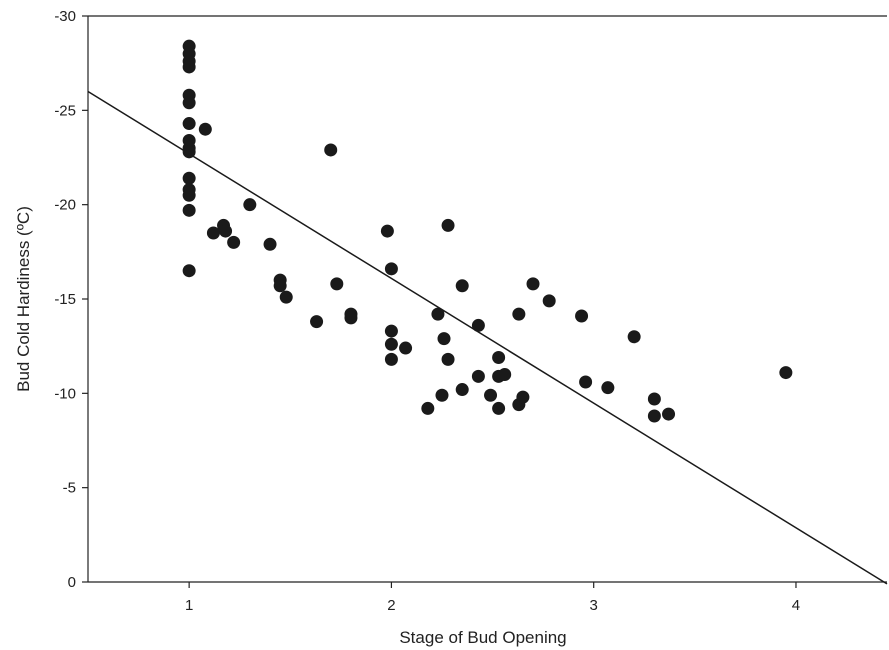  What do you see at coordinates (594, 605) in the screenshot?
I see `x-tick-label: 3` at bounding box center [594, 605].